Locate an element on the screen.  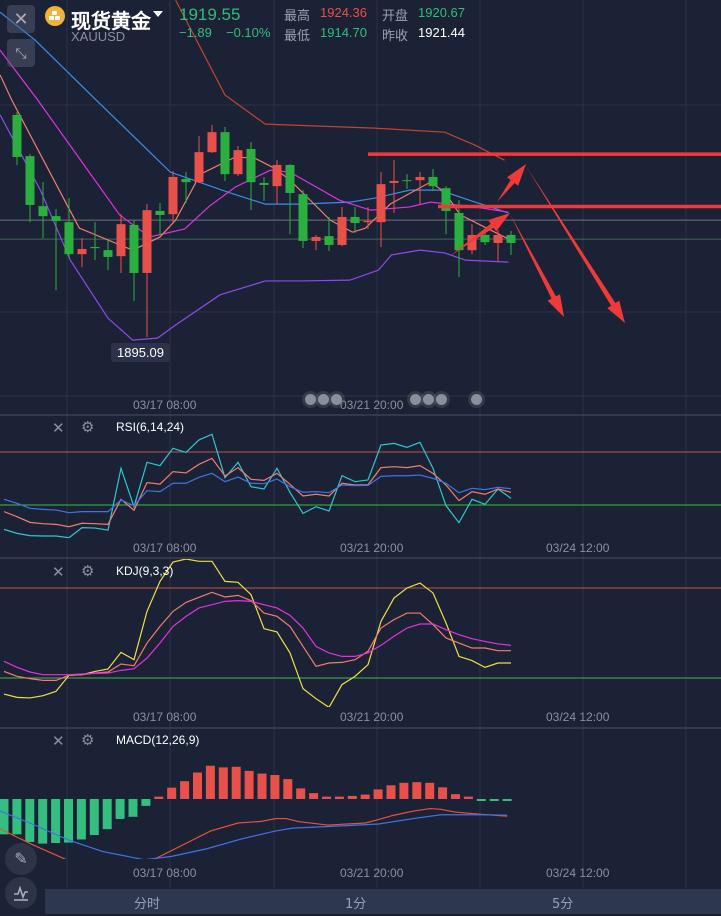
period-tabs: 分时 1分 5分 is located at coordinates (383, 901).